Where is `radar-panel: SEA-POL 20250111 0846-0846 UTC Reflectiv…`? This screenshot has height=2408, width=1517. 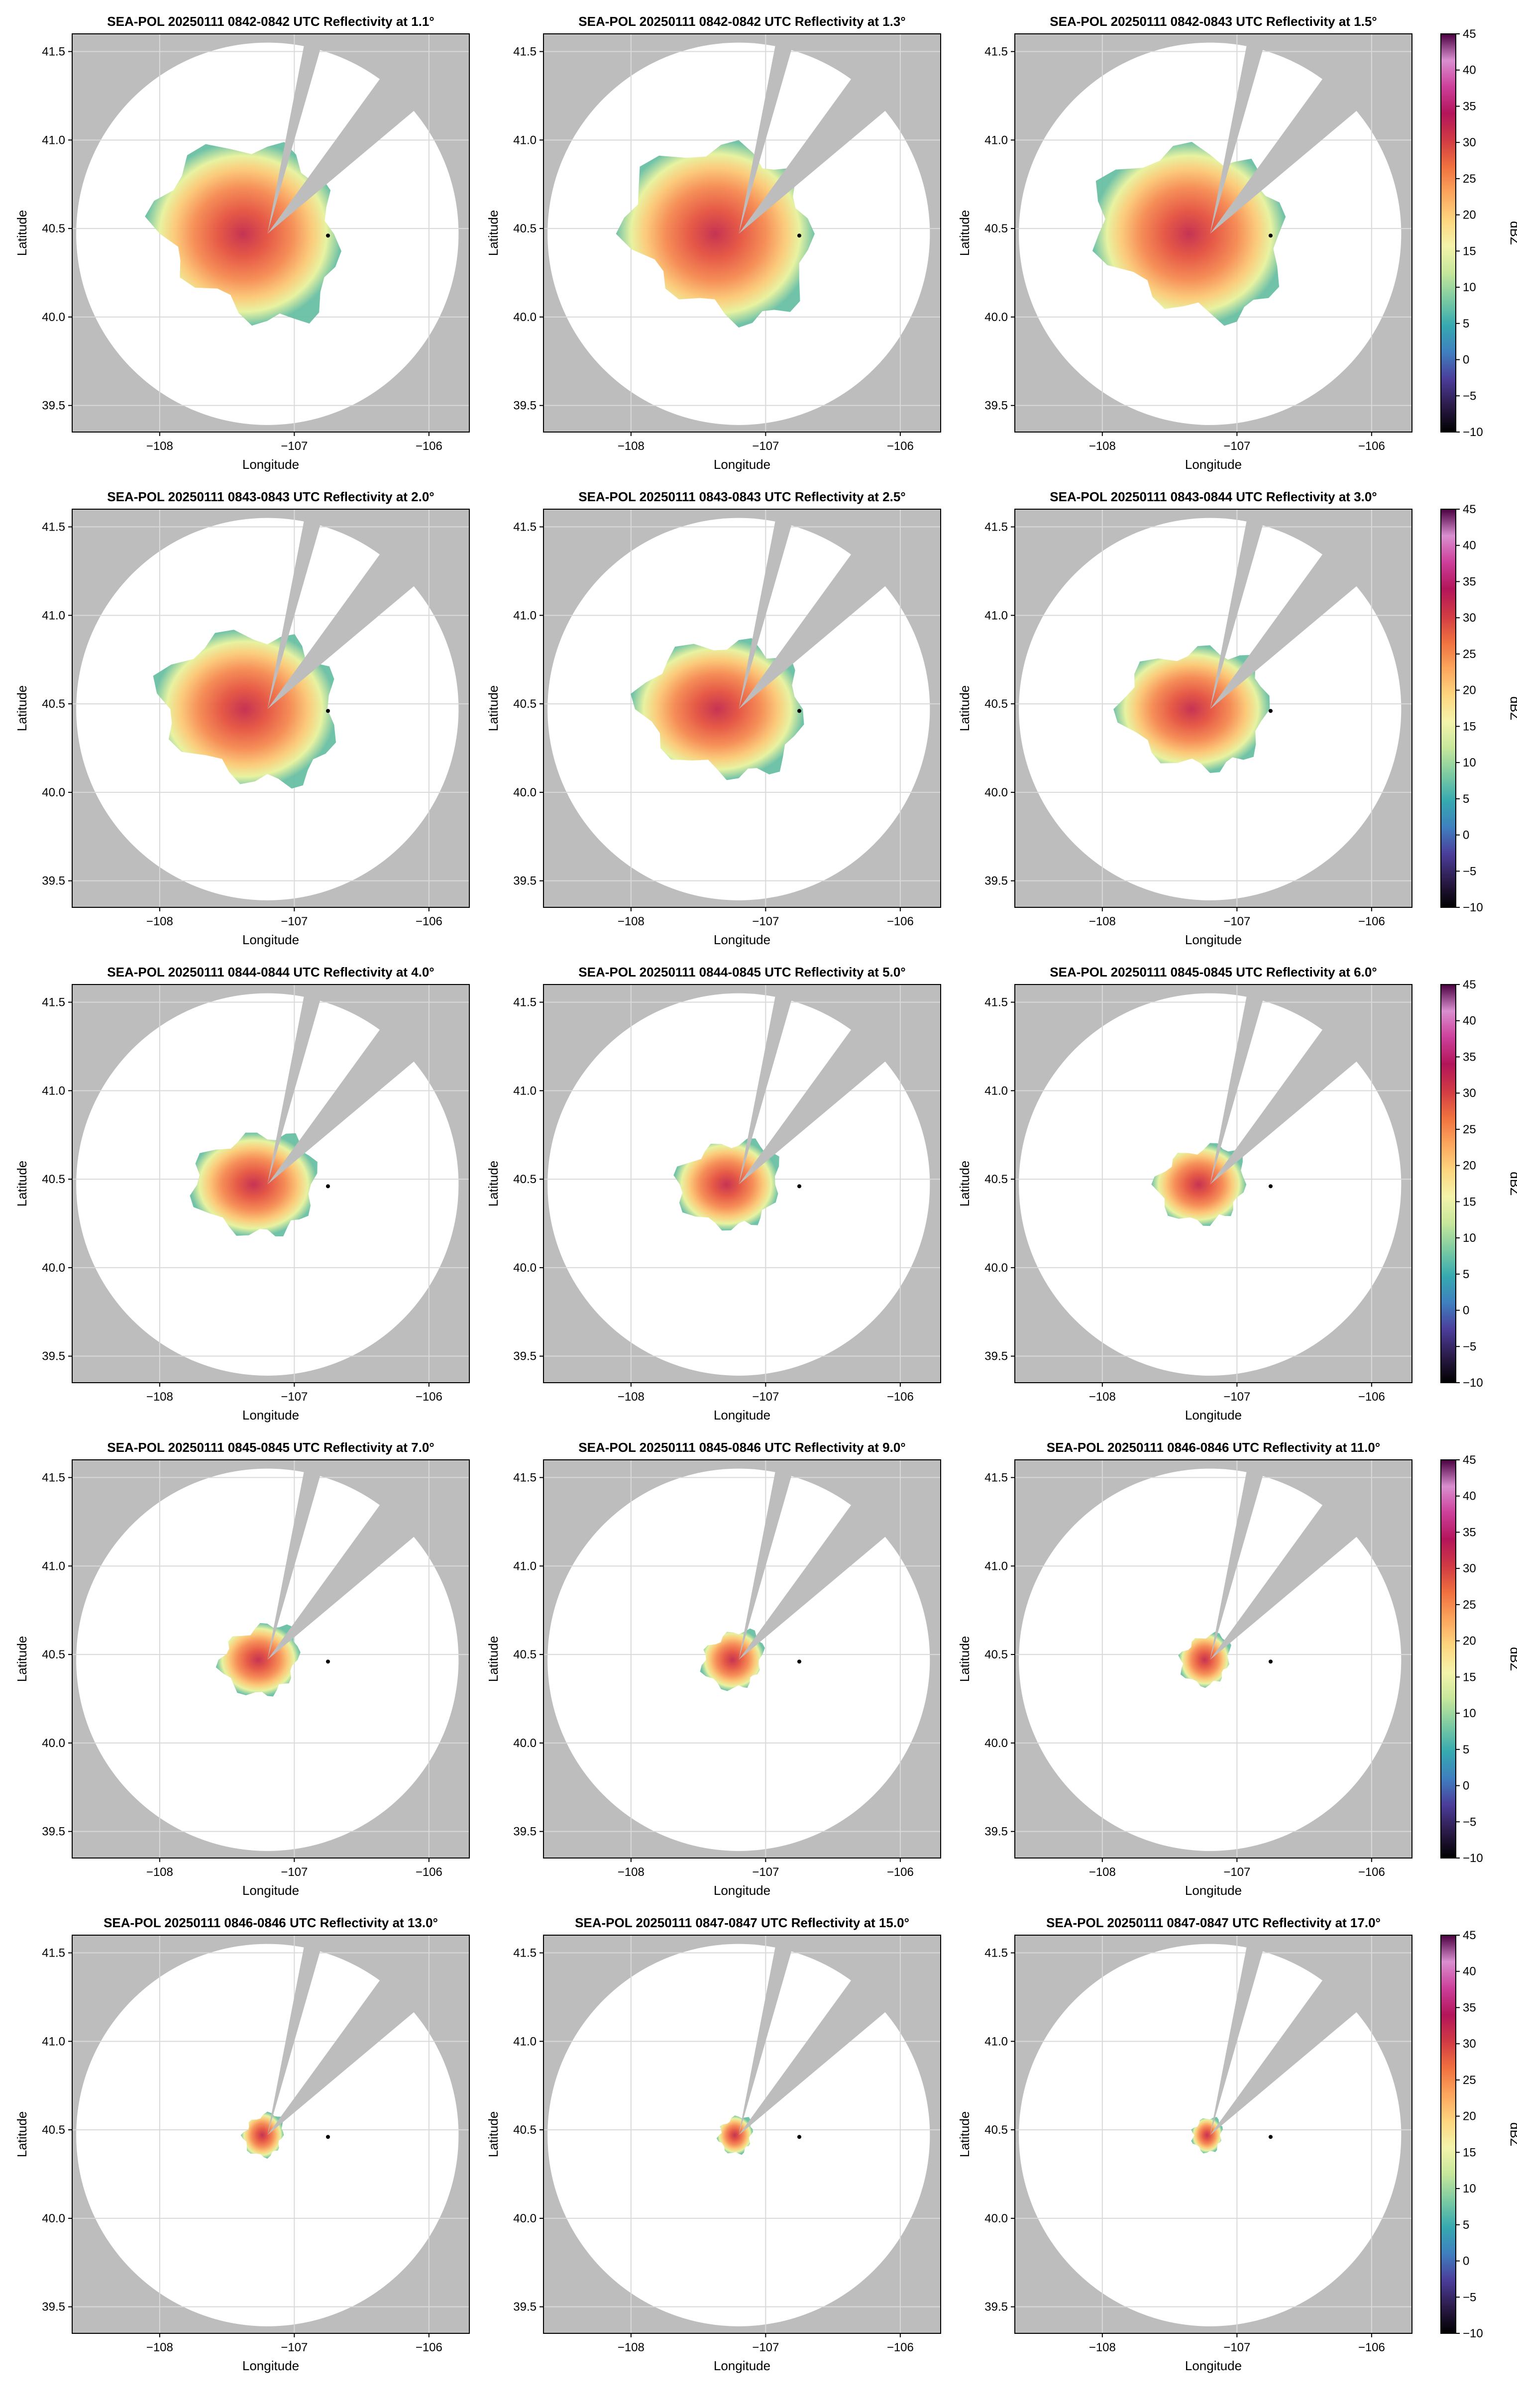
radar-panel: SEA-POL 20250111 0846-0846 UTC Reflectiv… is located at coordinates (1237, 1669).